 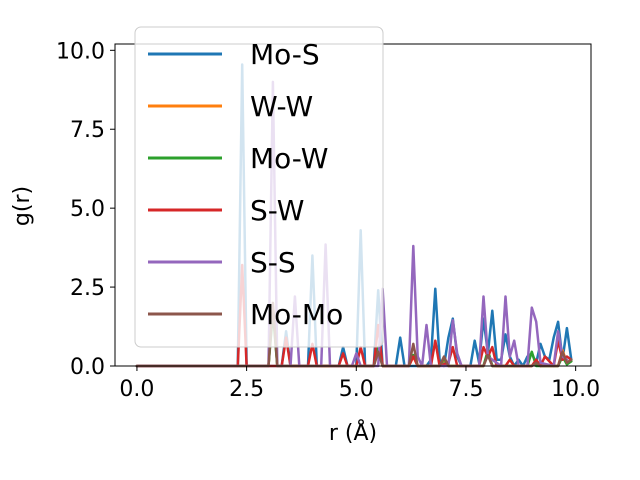 What do you see at coordinates (356, 389) in the screenshot?
I see `x-tick-label: 5.0` at bounding box center [356, 389].